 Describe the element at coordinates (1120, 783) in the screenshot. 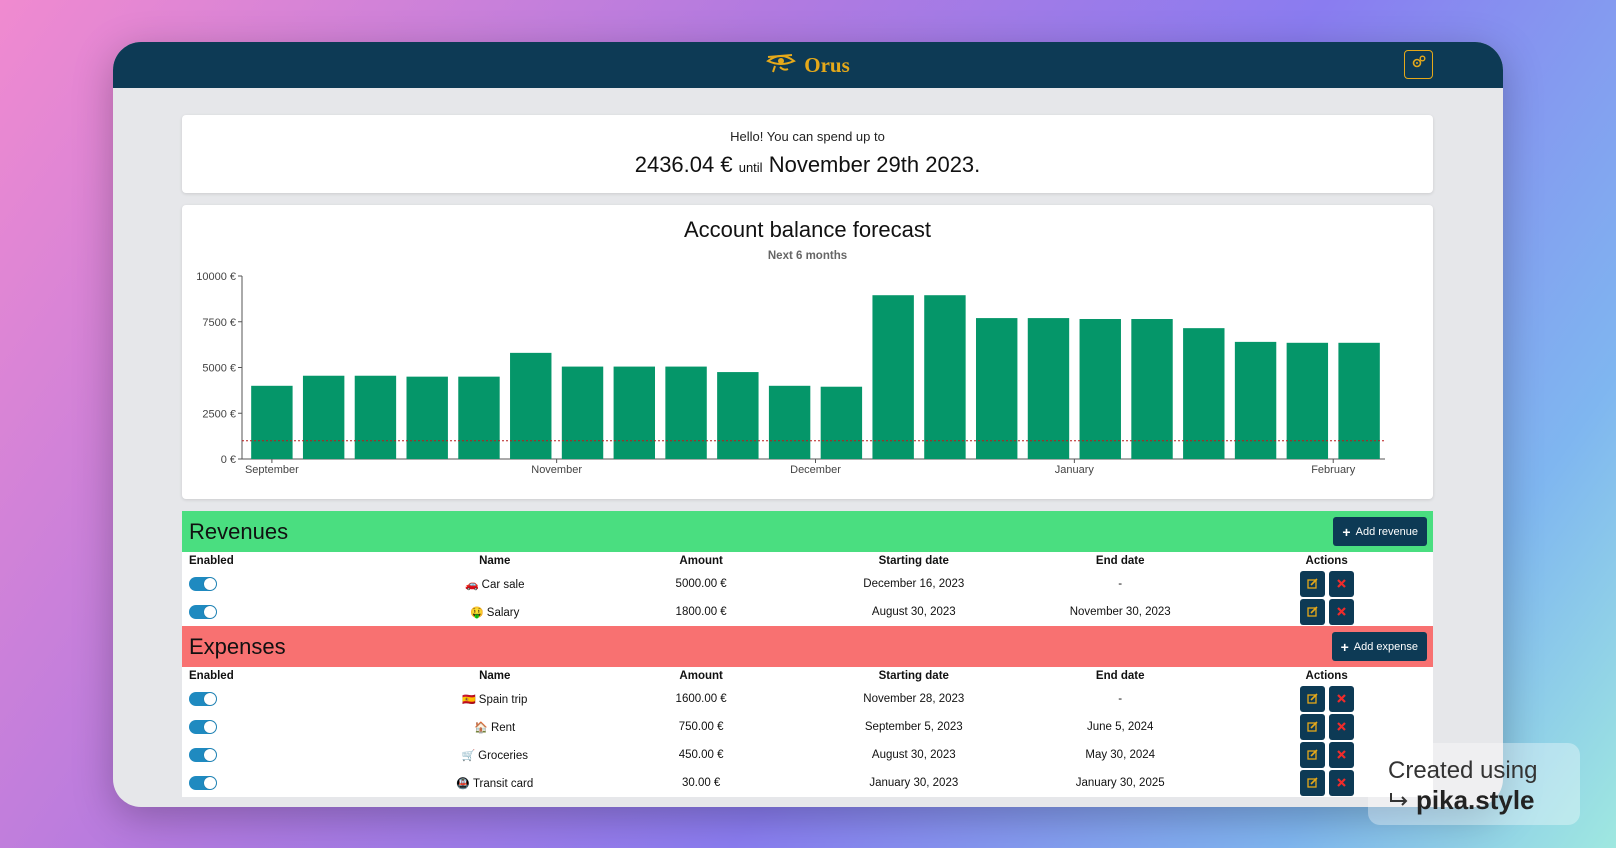

I see `end-date-cell: January 30, 2025` at that location.